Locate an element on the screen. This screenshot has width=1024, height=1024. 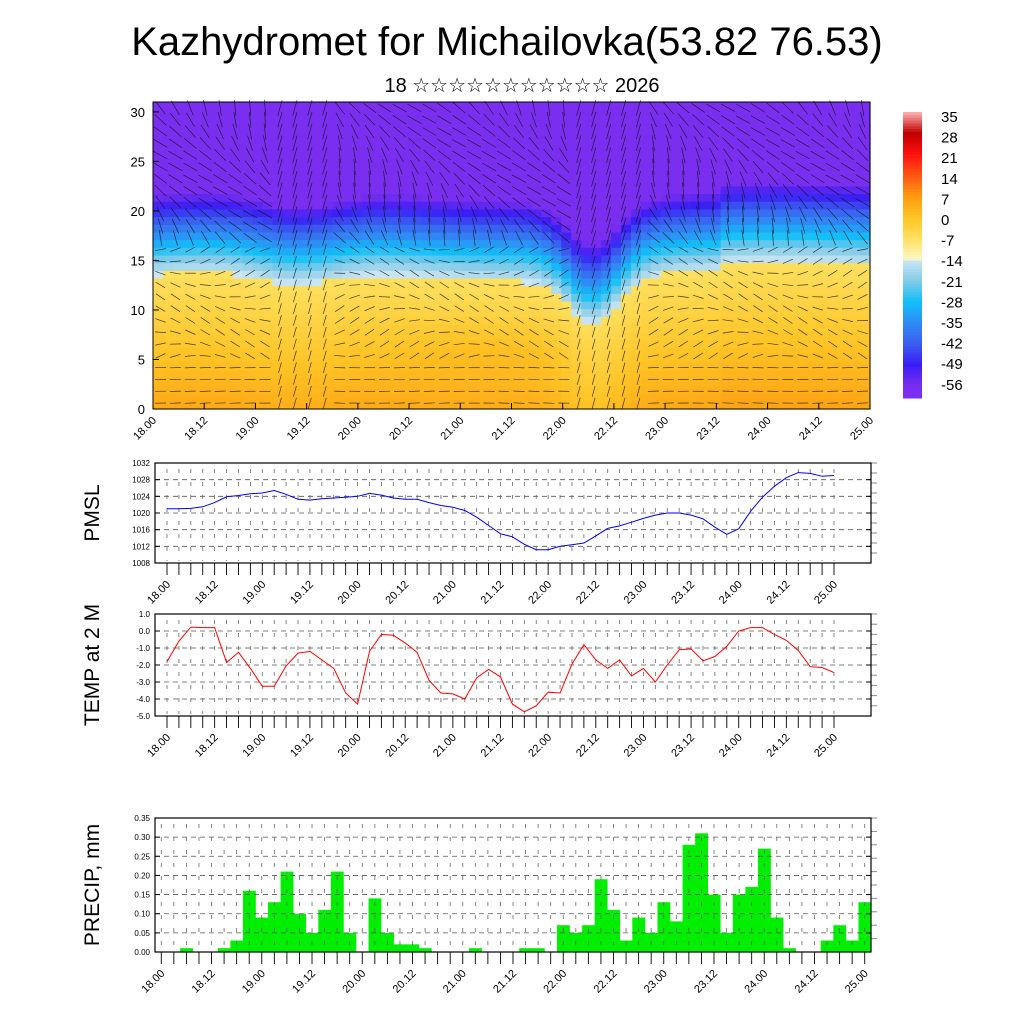
y-tick-label: 0.10 is located at coordinates (142, 914).